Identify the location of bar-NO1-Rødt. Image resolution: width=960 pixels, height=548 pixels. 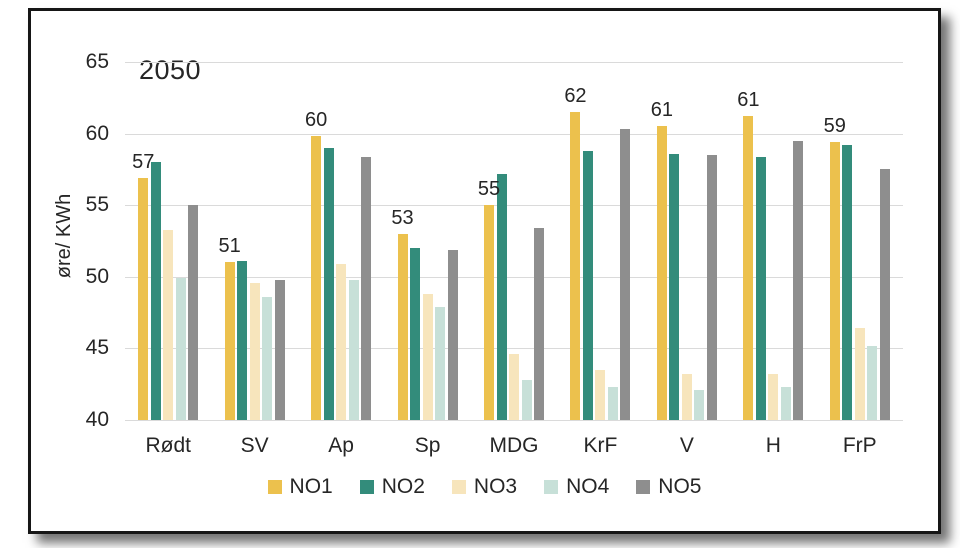
(143, 299).